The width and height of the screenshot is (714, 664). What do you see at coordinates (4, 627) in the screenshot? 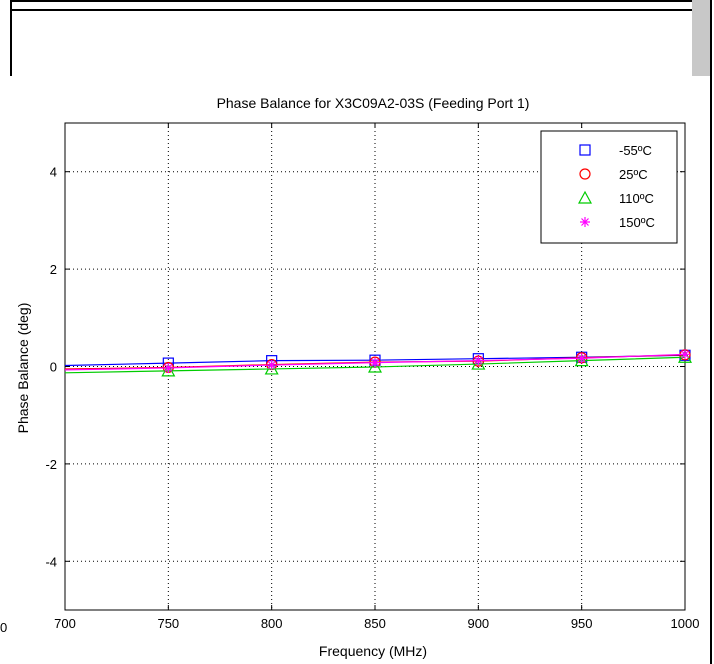
I see `clipped-tick-label: 0` at bounding box center [4, 627].